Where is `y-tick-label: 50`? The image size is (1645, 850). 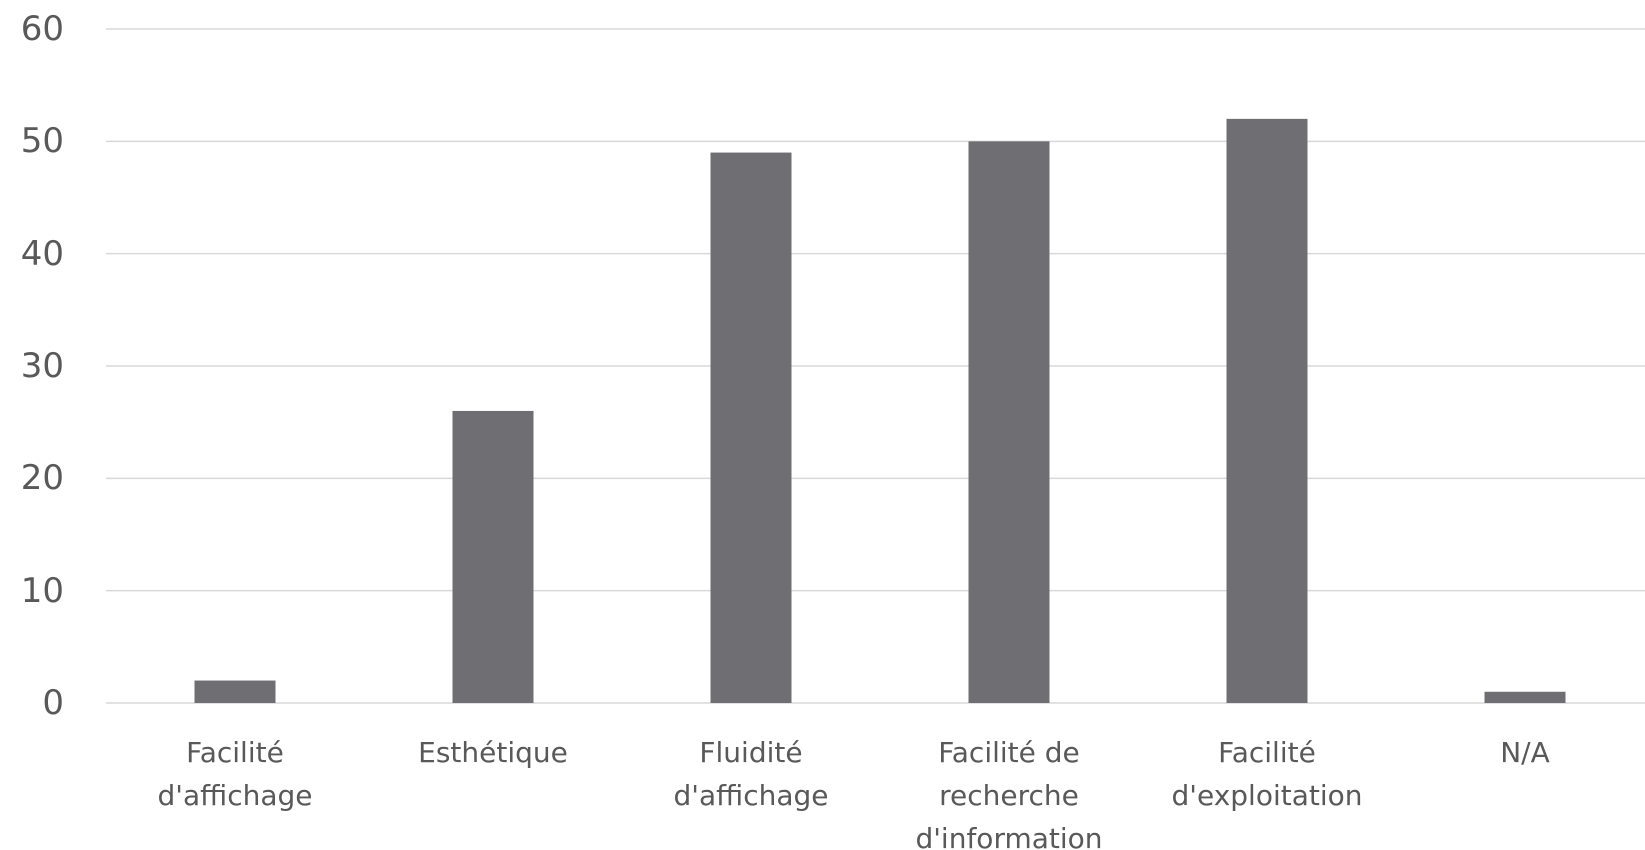 y-tick-label: 50 is located at coordinates (42, 141).